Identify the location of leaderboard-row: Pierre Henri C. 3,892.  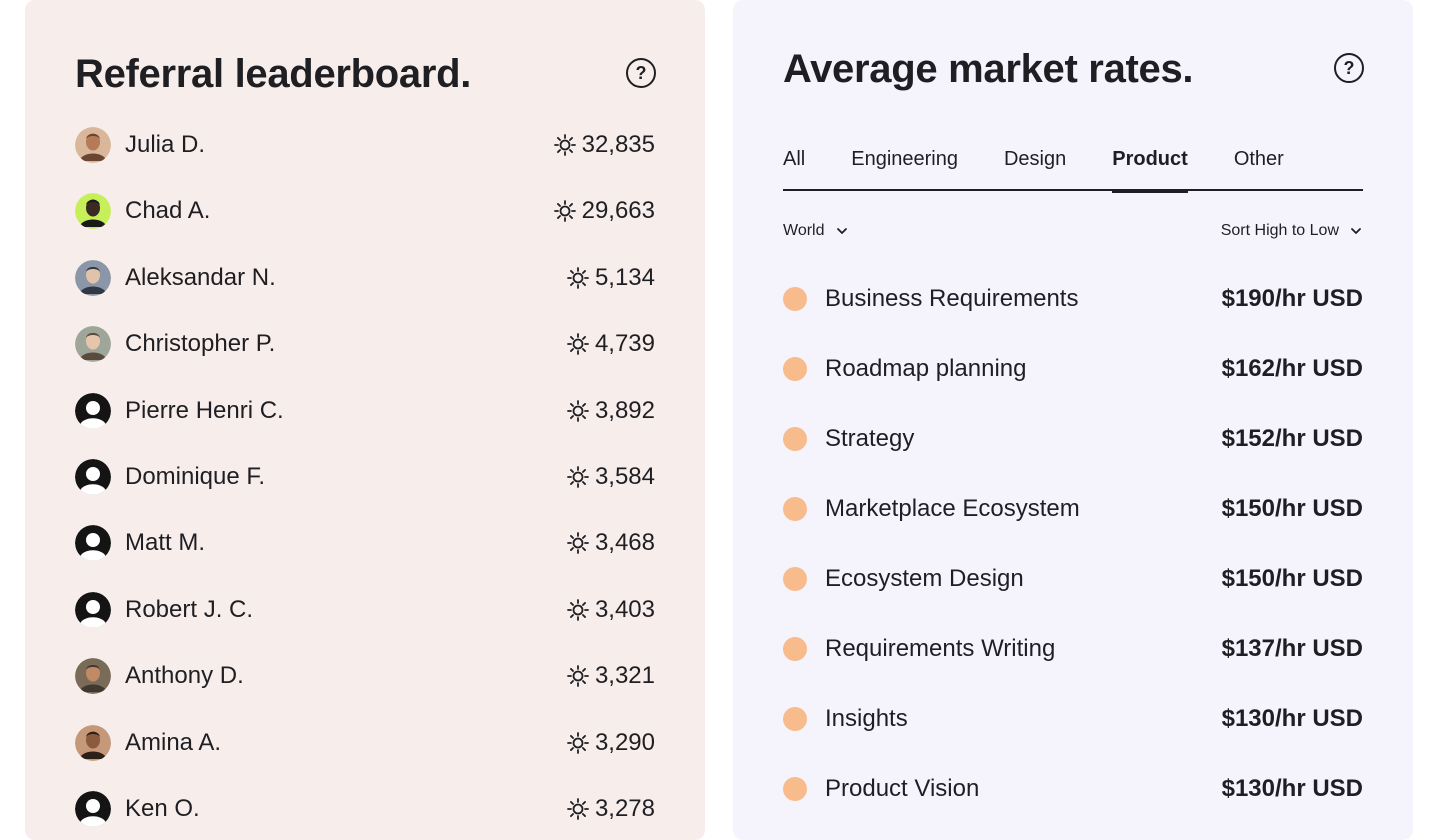
(365, 411).